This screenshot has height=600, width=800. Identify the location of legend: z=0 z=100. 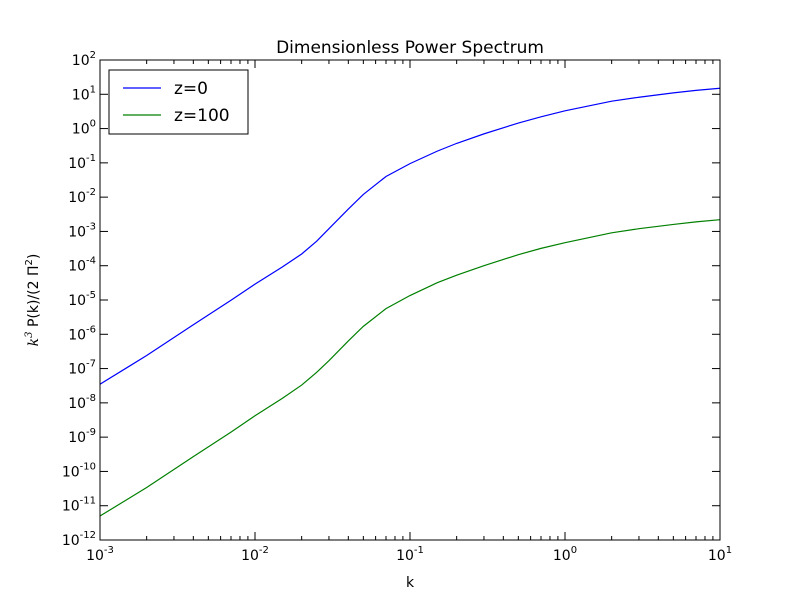
(178, 102).